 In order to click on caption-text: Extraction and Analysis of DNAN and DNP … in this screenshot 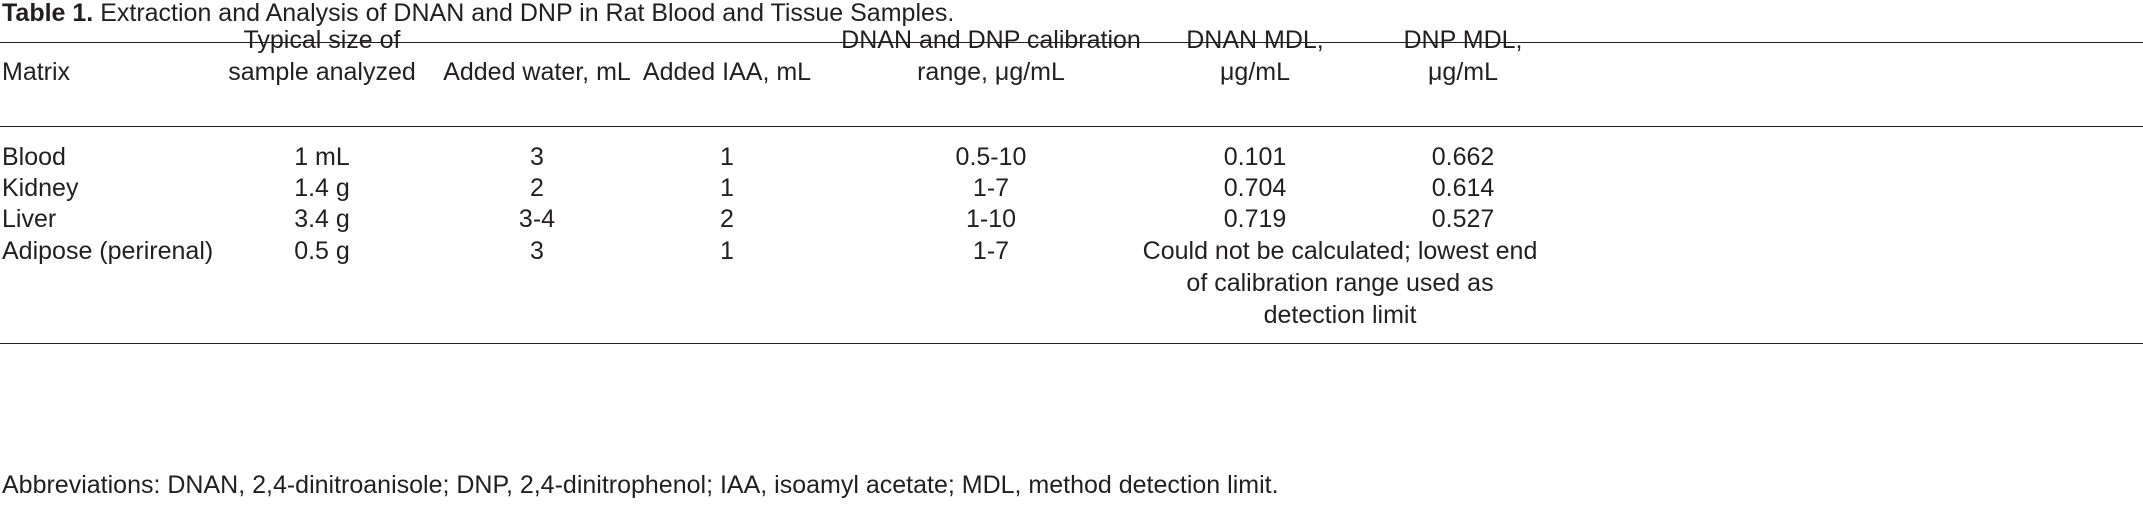, I will do `click(527, 13)`.